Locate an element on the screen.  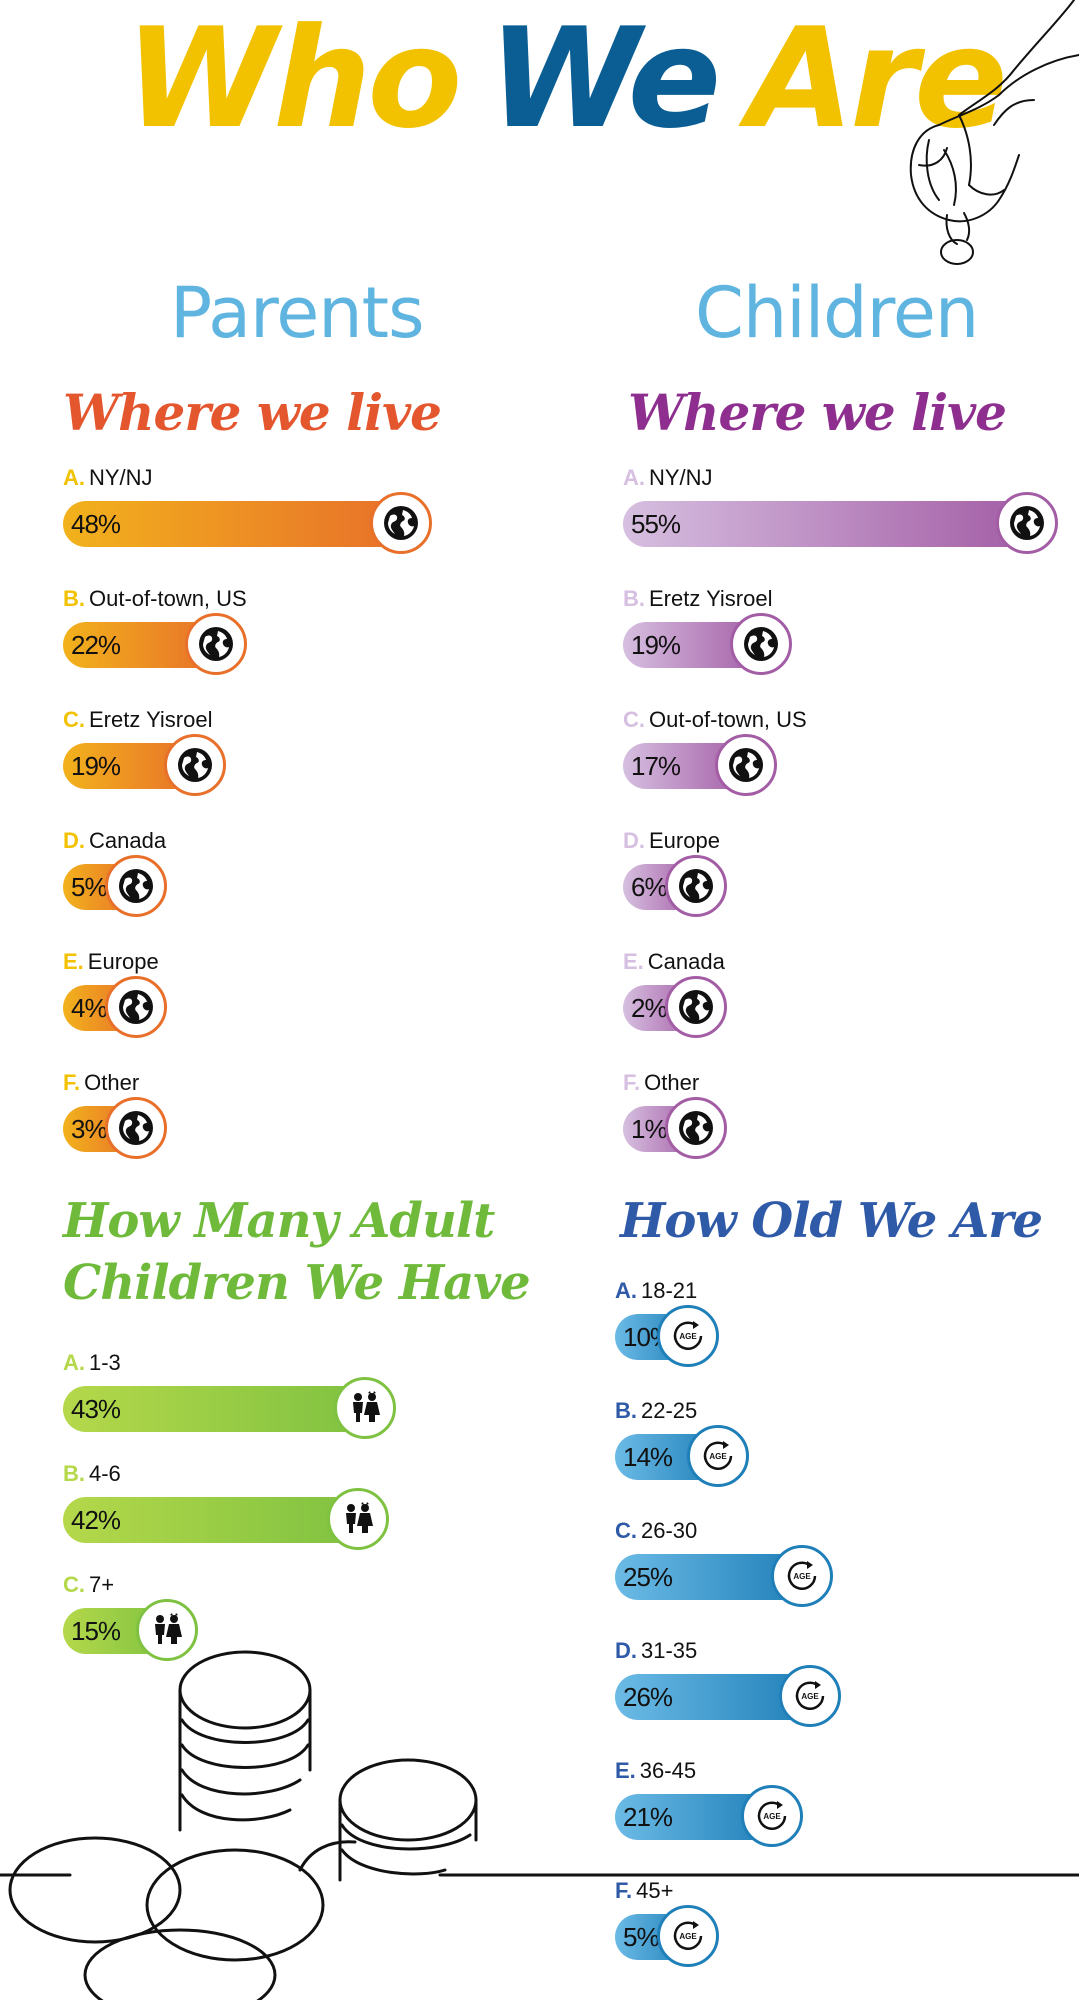
bar-label: E. Canada is located at coordinates (674, 962).